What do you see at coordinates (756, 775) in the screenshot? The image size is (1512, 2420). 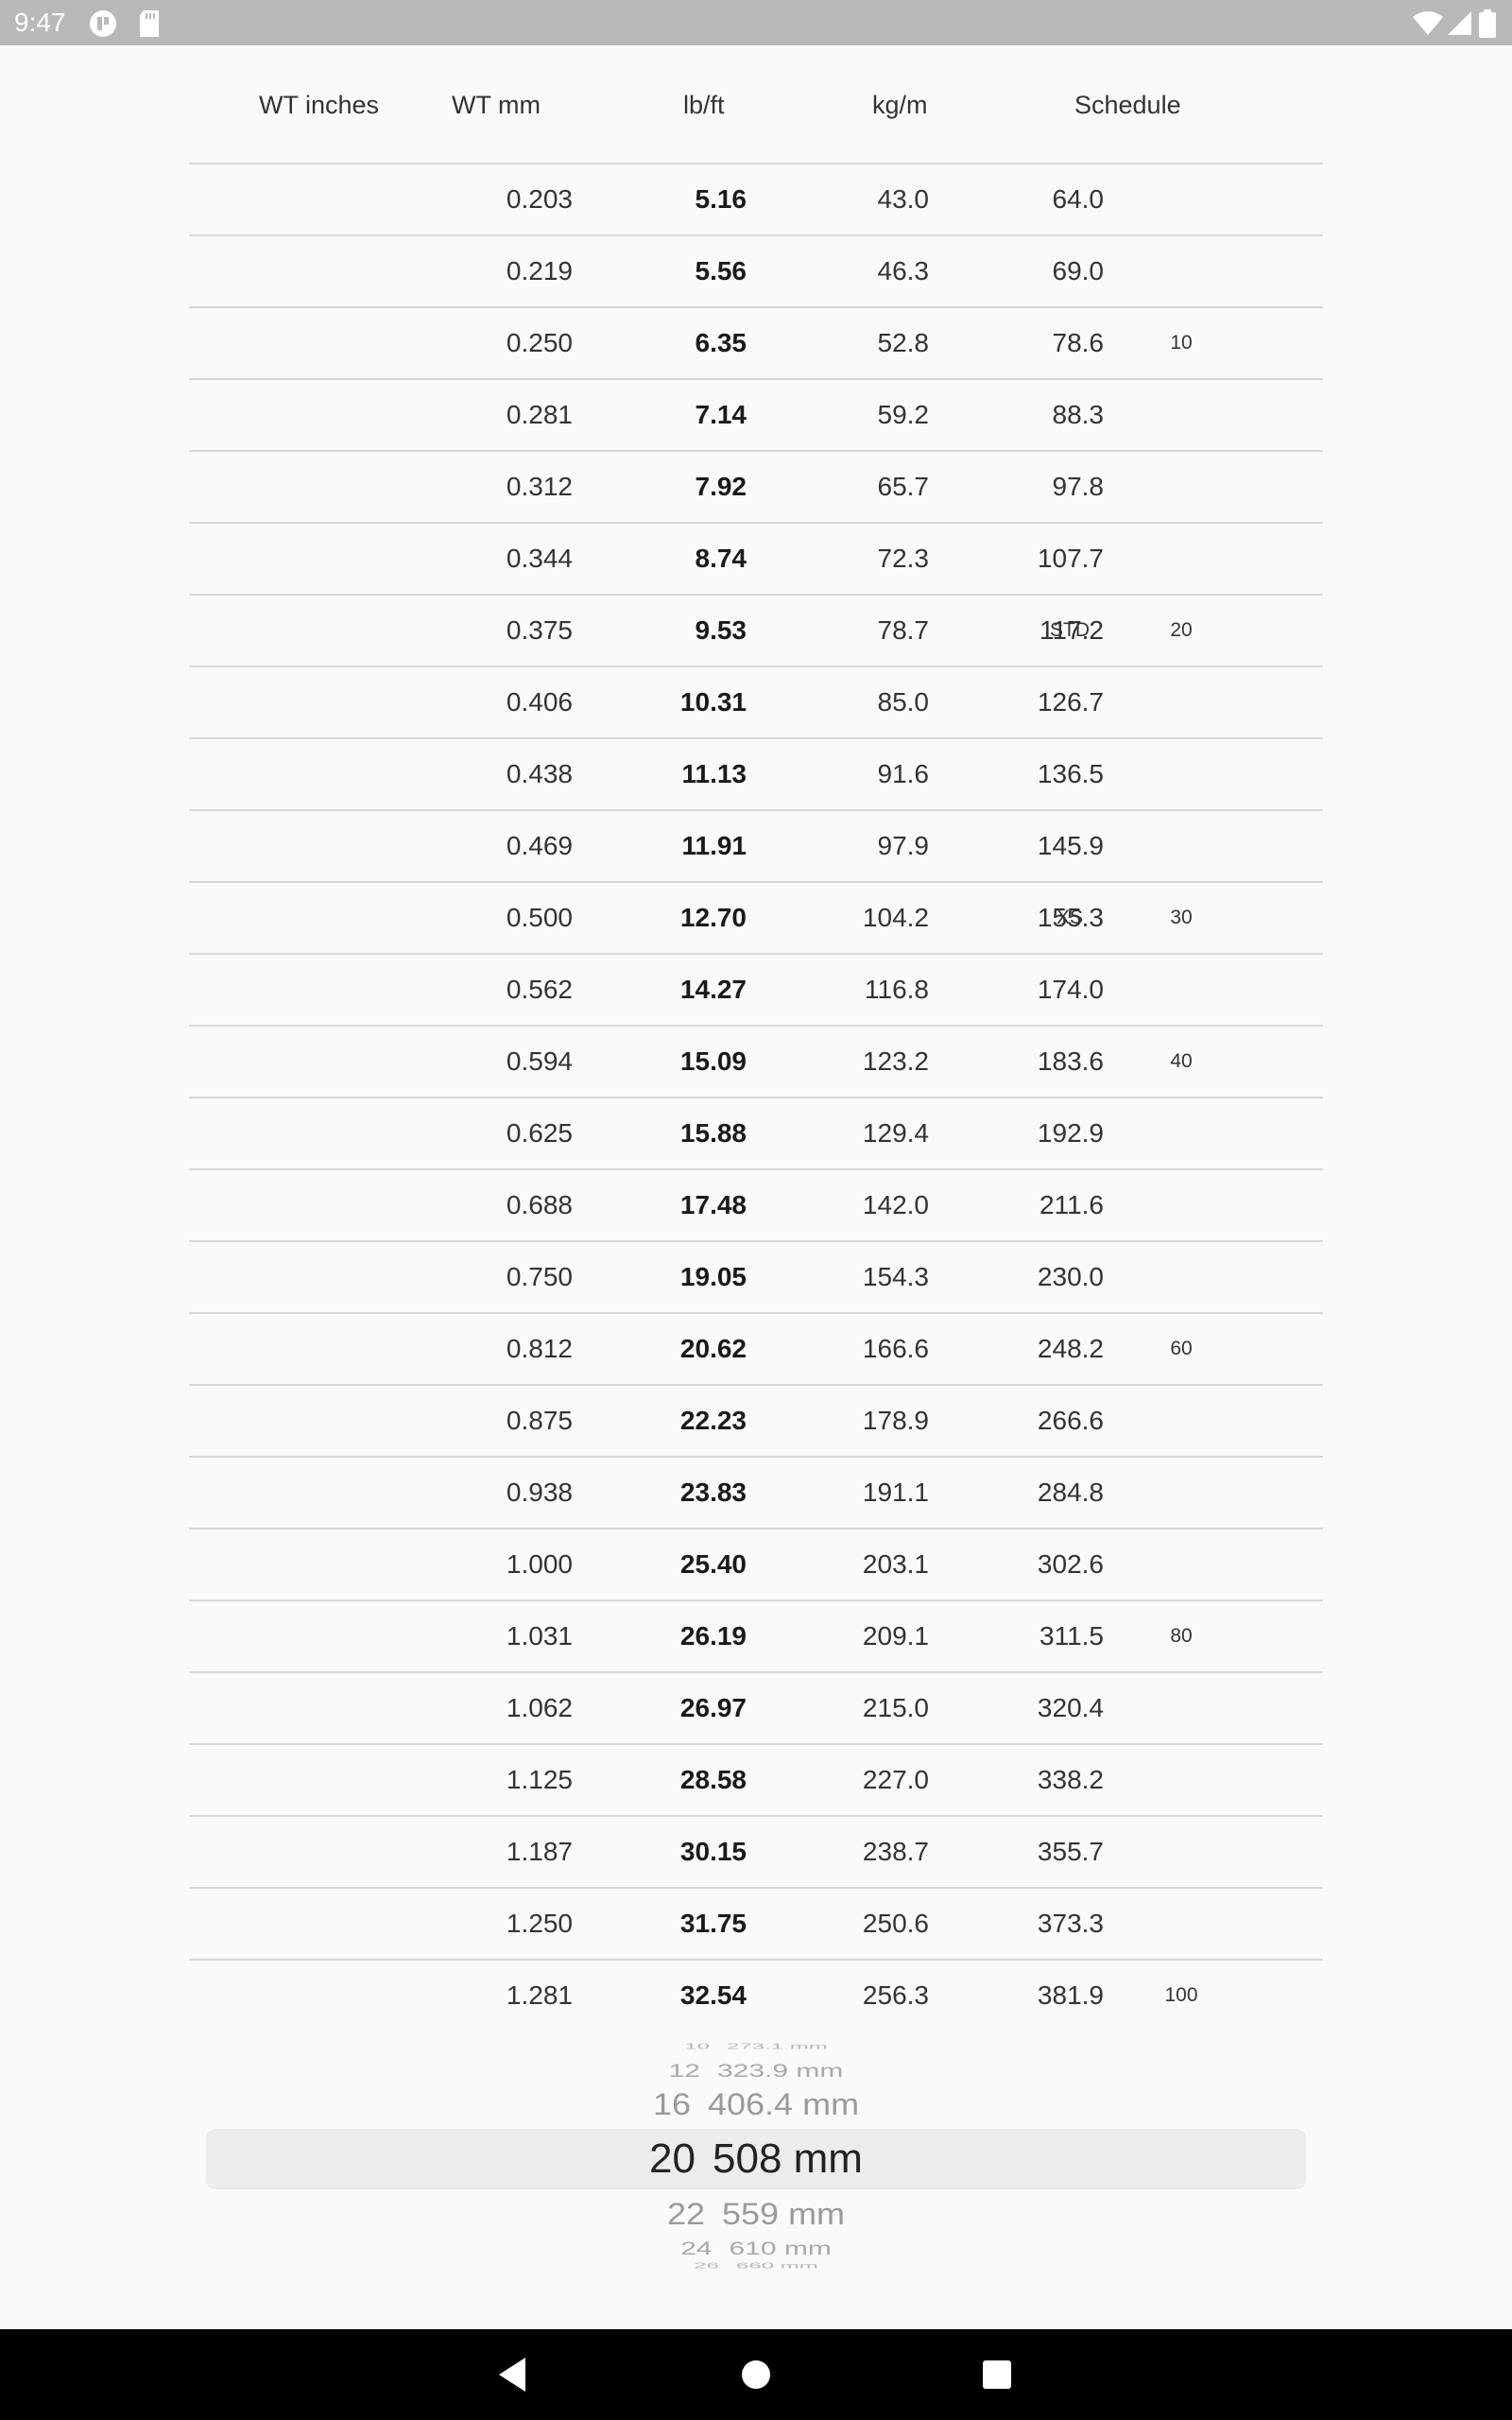 I see `table-row: 0.438 11.13 91.6 136.5` at bounding box center [756, 775].